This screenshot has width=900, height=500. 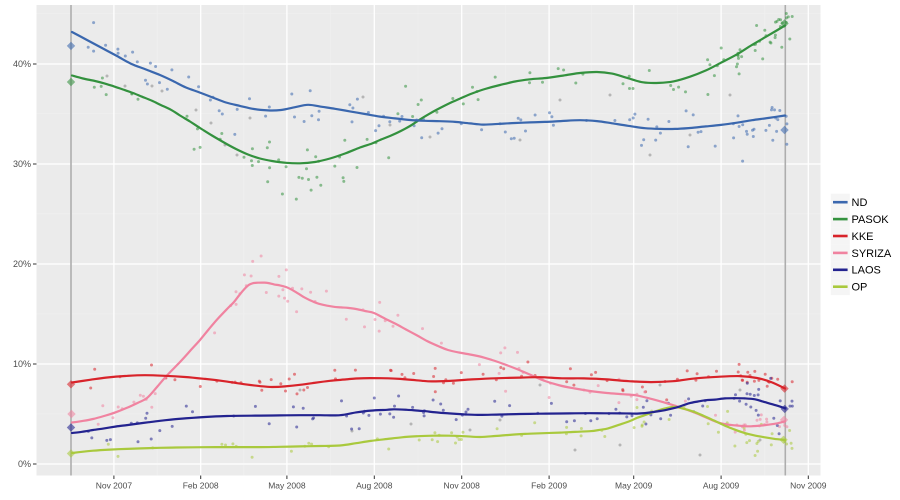 What do you see at coordinates (462, 486) in the screenshot?
I see `svg-text: Nov 2008` at bounding box center [462, 486].